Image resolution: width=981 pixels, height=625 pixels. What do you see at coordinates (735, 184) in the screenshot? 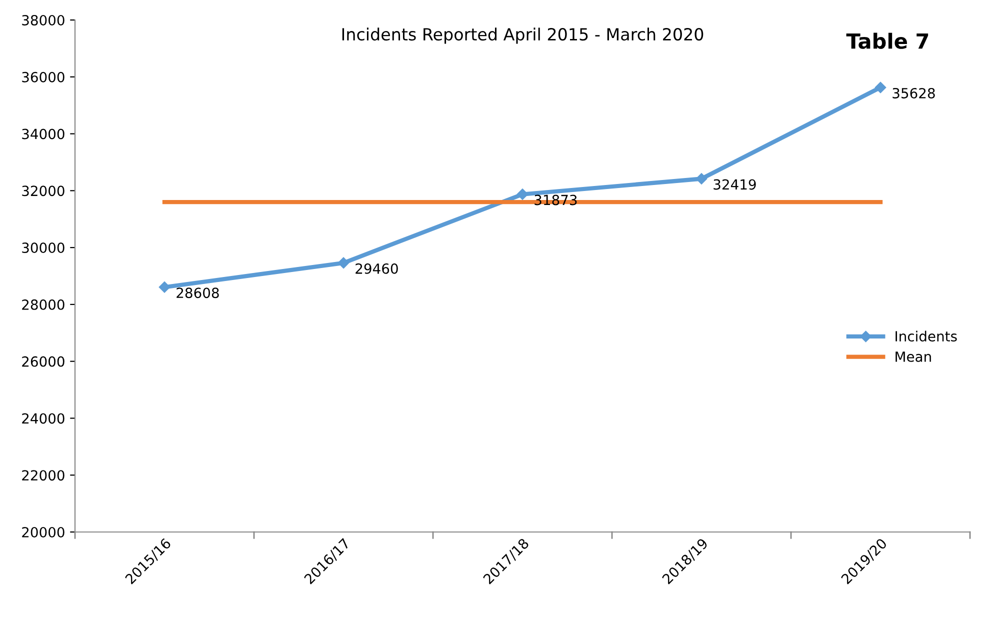
I see `data-label: 32419` at bounding box center [735, 184].